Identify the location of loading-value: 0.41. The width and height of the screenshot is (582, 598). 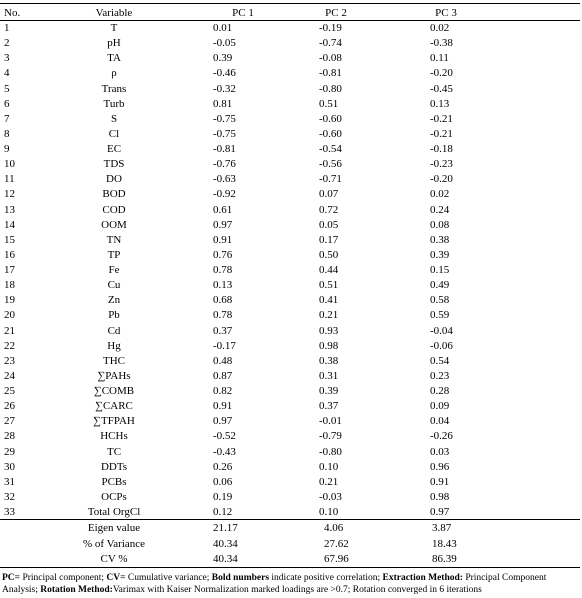
(329, 300).